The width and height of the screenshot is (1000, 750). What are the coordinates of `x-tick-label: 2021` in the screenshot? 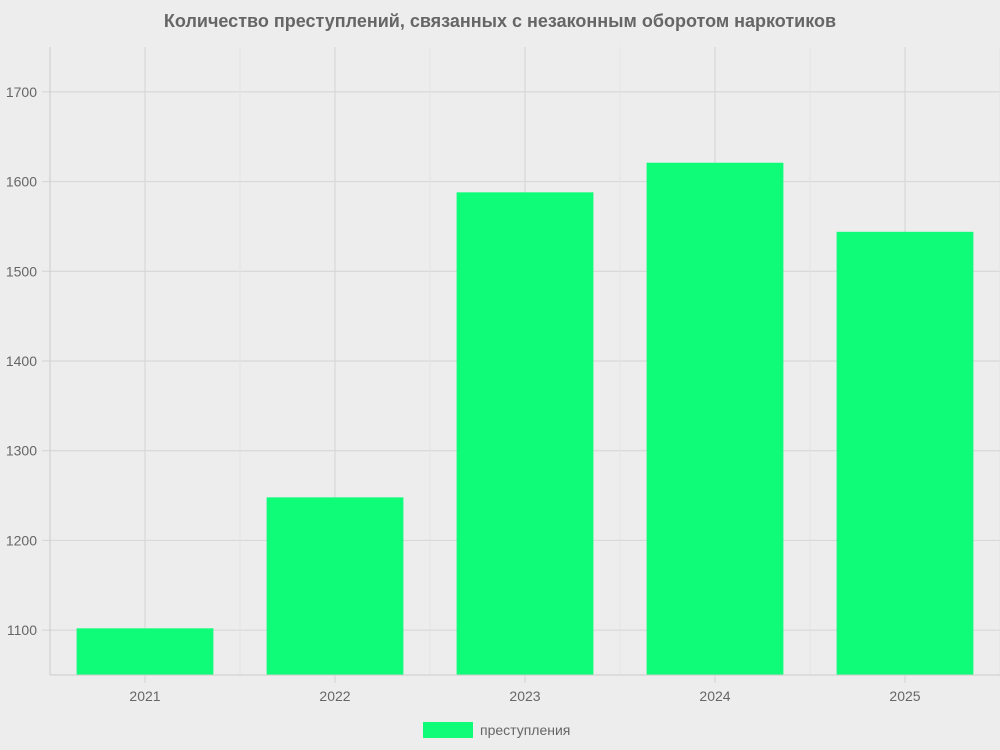 It's located at (144, 696).